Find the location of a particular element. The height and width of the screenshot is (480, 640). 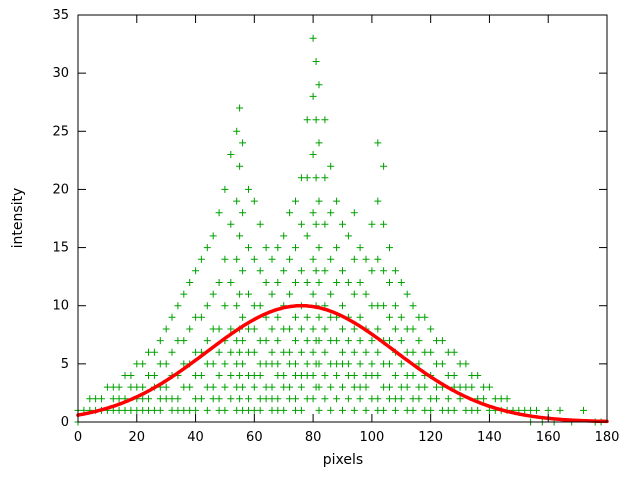

y-tick-label: 0 is located at coordinates (65, 422).